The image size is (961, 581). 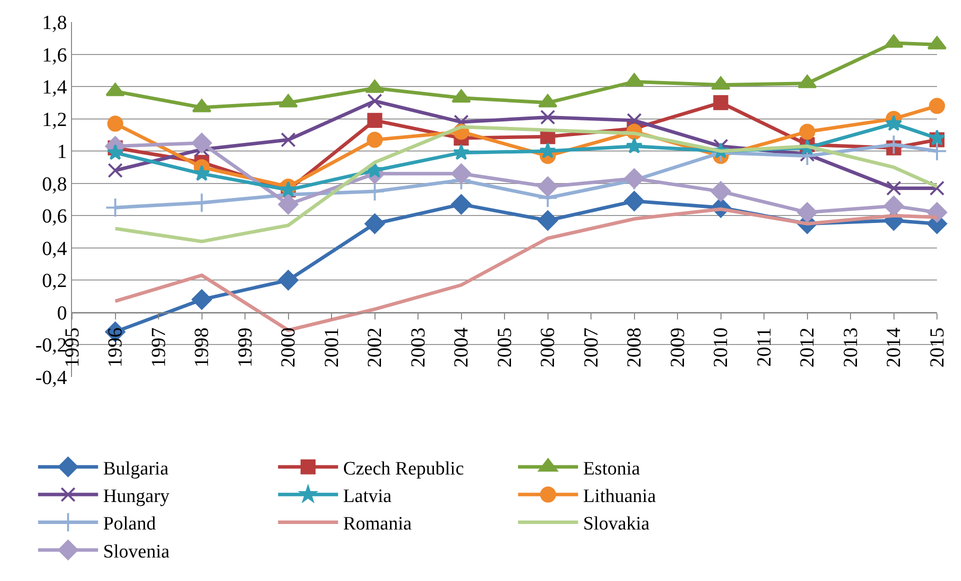 I want to click on x-tick-label: 2012, so click(x=807, y=347).